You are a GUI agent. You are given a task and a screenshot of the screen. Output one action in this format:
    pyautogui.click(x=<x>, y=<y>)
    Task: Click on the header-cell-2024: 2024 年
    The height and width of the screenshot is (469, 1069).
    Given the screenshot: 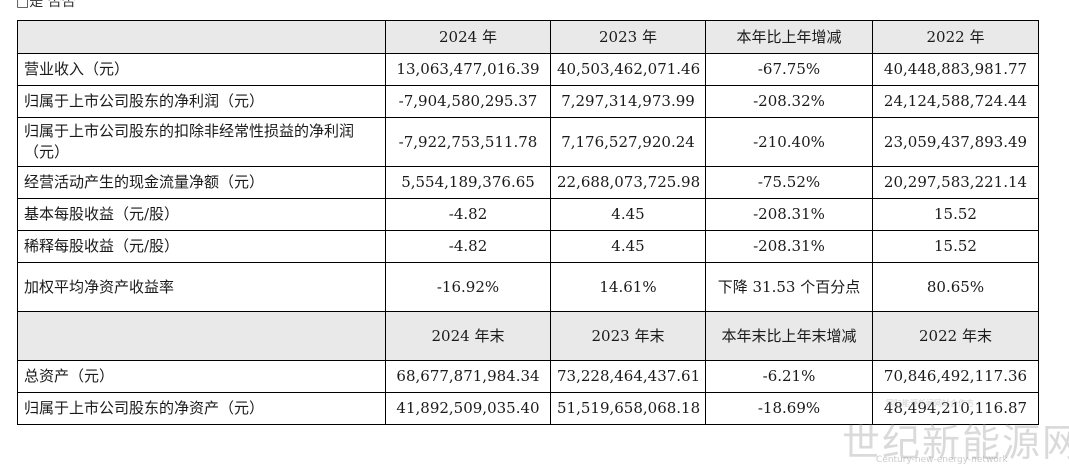 What is the action you would take?
    pyautogui.click(x=468, y=37)
    